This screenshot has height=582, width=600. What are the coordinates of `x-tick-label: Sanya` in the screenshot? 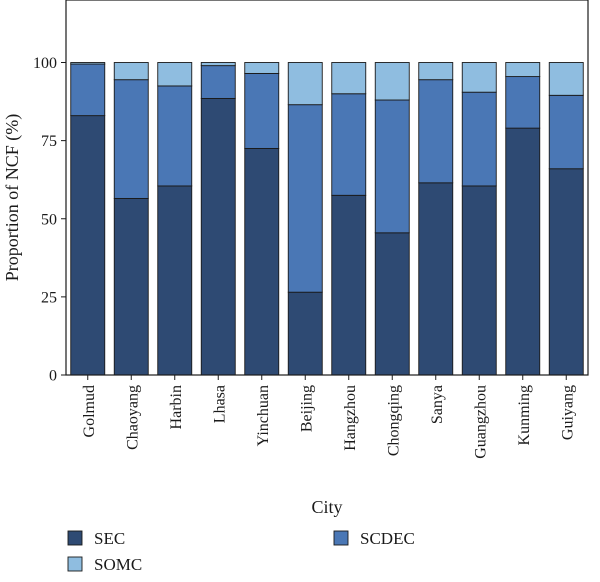 It's located at (437, 404).